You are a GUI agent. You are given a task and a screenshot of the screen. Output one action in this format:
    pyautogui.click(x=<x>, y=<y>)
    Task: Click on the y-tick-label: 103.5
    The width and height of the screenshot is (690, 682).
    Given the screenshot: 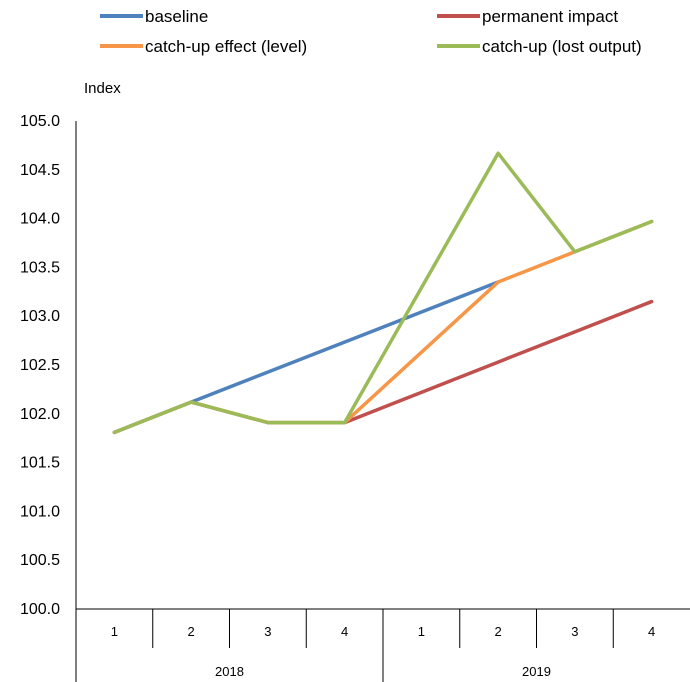 What is the action you would take?
    pyautogui.click(x=40, y=267)
    